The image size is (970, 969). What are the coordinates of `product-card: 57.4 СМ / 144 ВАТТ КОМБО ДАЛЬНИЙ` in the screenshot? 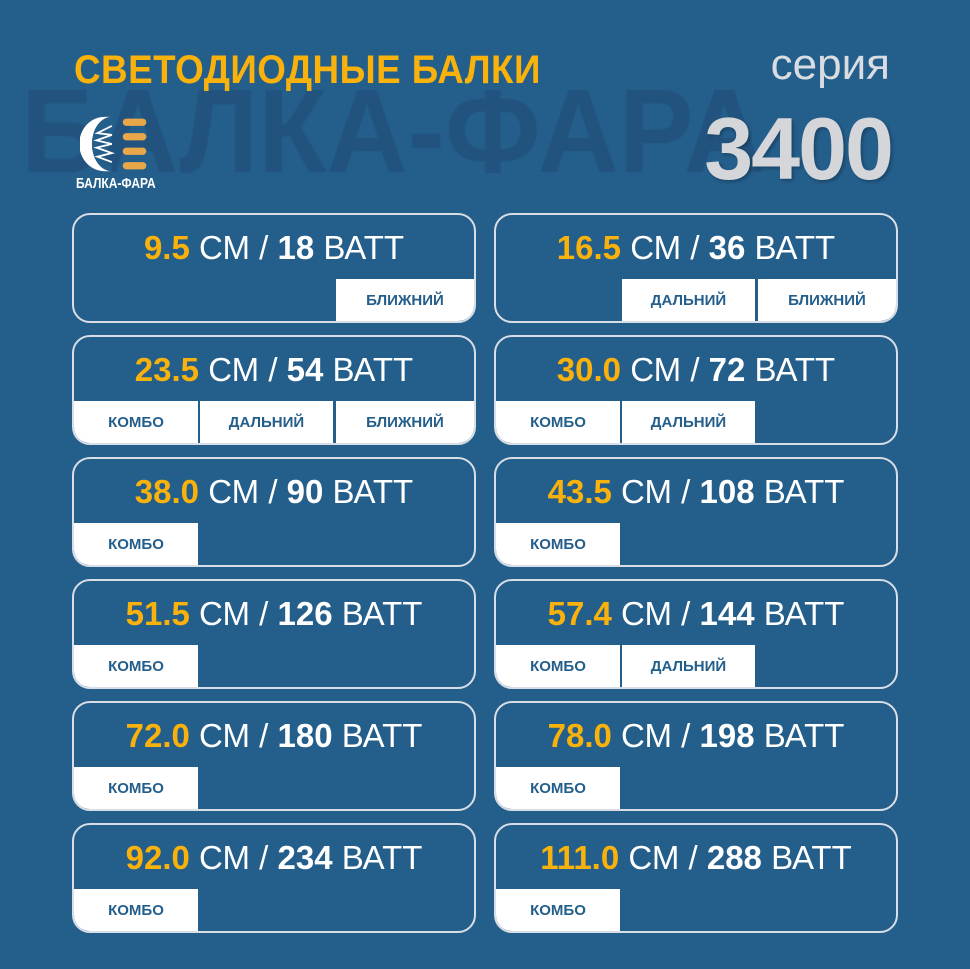 It's located at (696, 634).